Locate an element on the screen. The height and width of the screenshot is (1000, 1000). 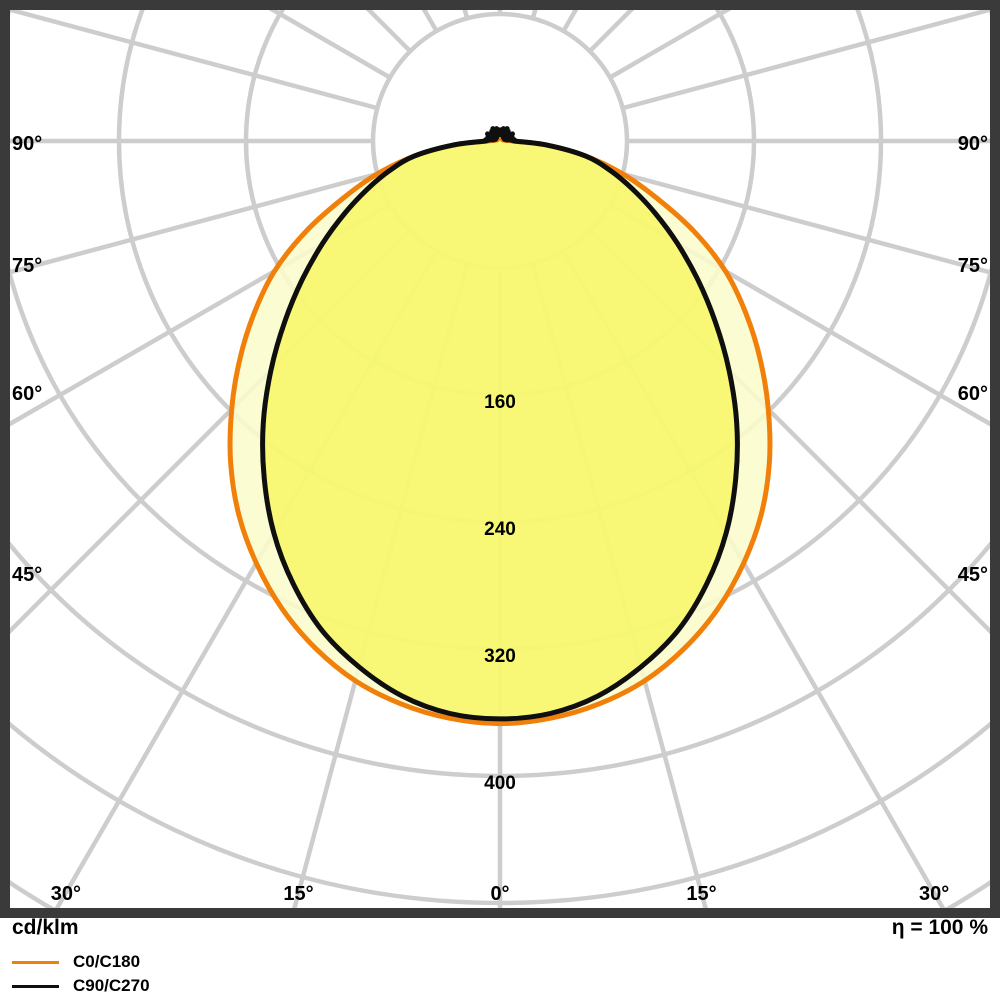
radial-tick-label: 400 is located at coordinates (500, 783).